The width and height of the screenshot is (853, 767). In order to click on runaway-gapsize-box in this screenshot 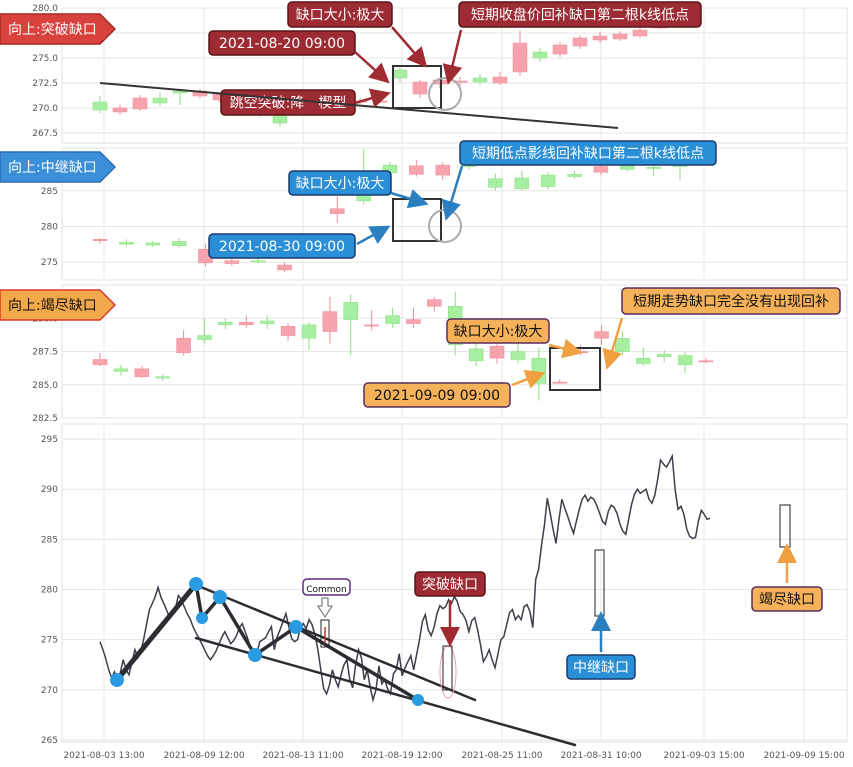, I will do `click(340, 183)`.